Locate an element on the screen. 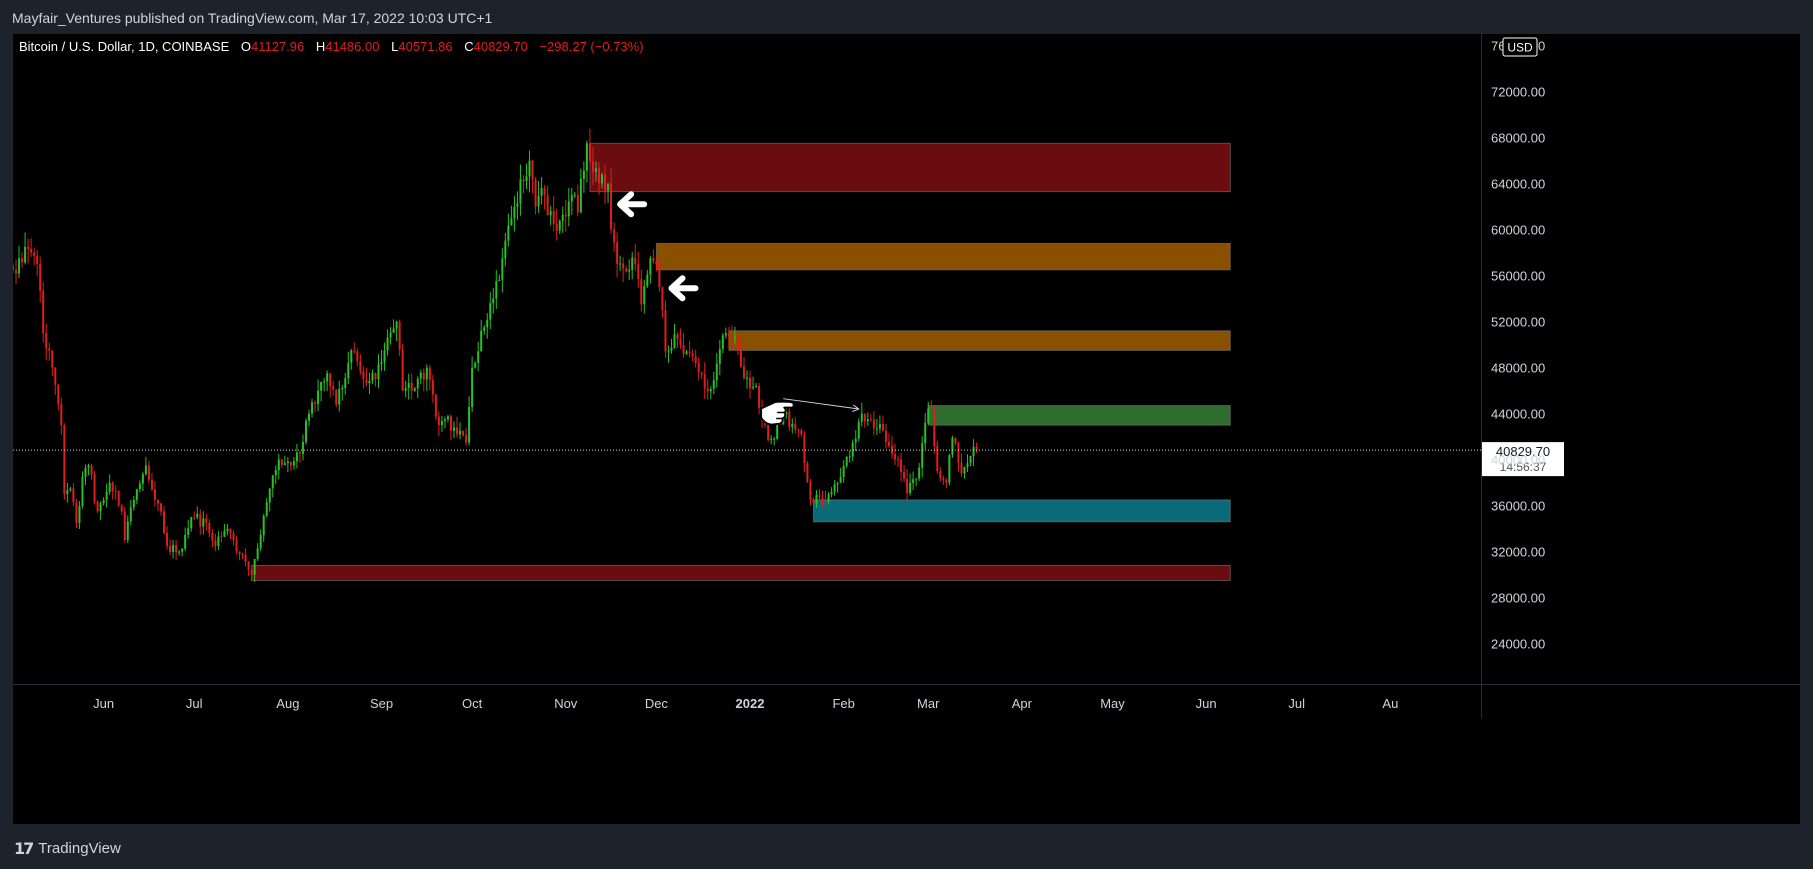 Image resolution: width=1813 pixels, height=869 pixels. zone-rect is located at coordinates (741, 573).